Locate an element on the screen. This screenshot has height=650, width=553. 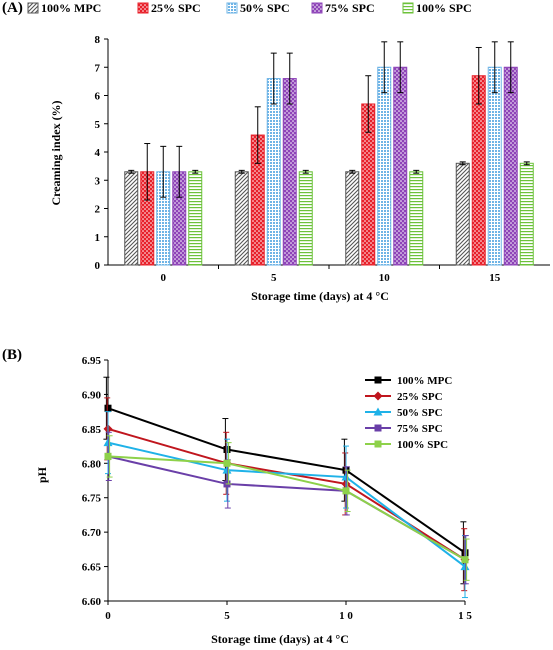
y-tick-label-b: 6.70 is located at coordinates (92, 533).